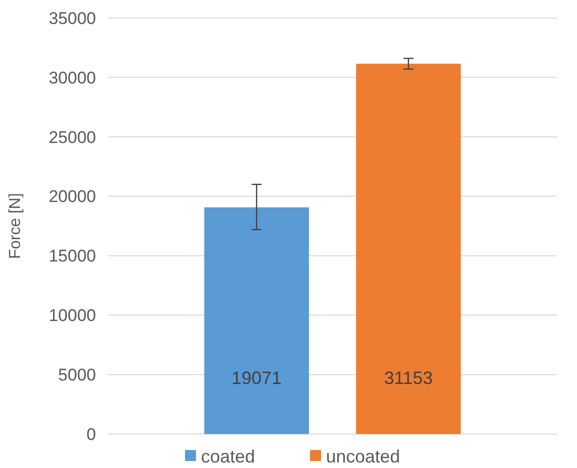  I want to click on y-tick-label: 15000, so click(72, 256).